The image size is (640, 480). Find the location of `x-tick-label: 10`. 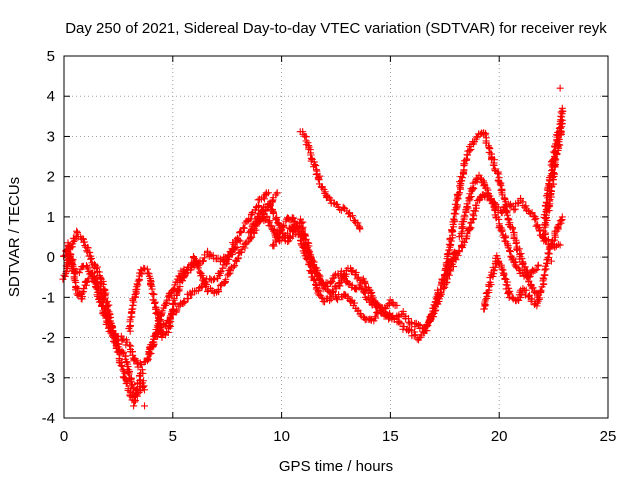

x-tick-label: 10 is located at coordinates (281, 436).